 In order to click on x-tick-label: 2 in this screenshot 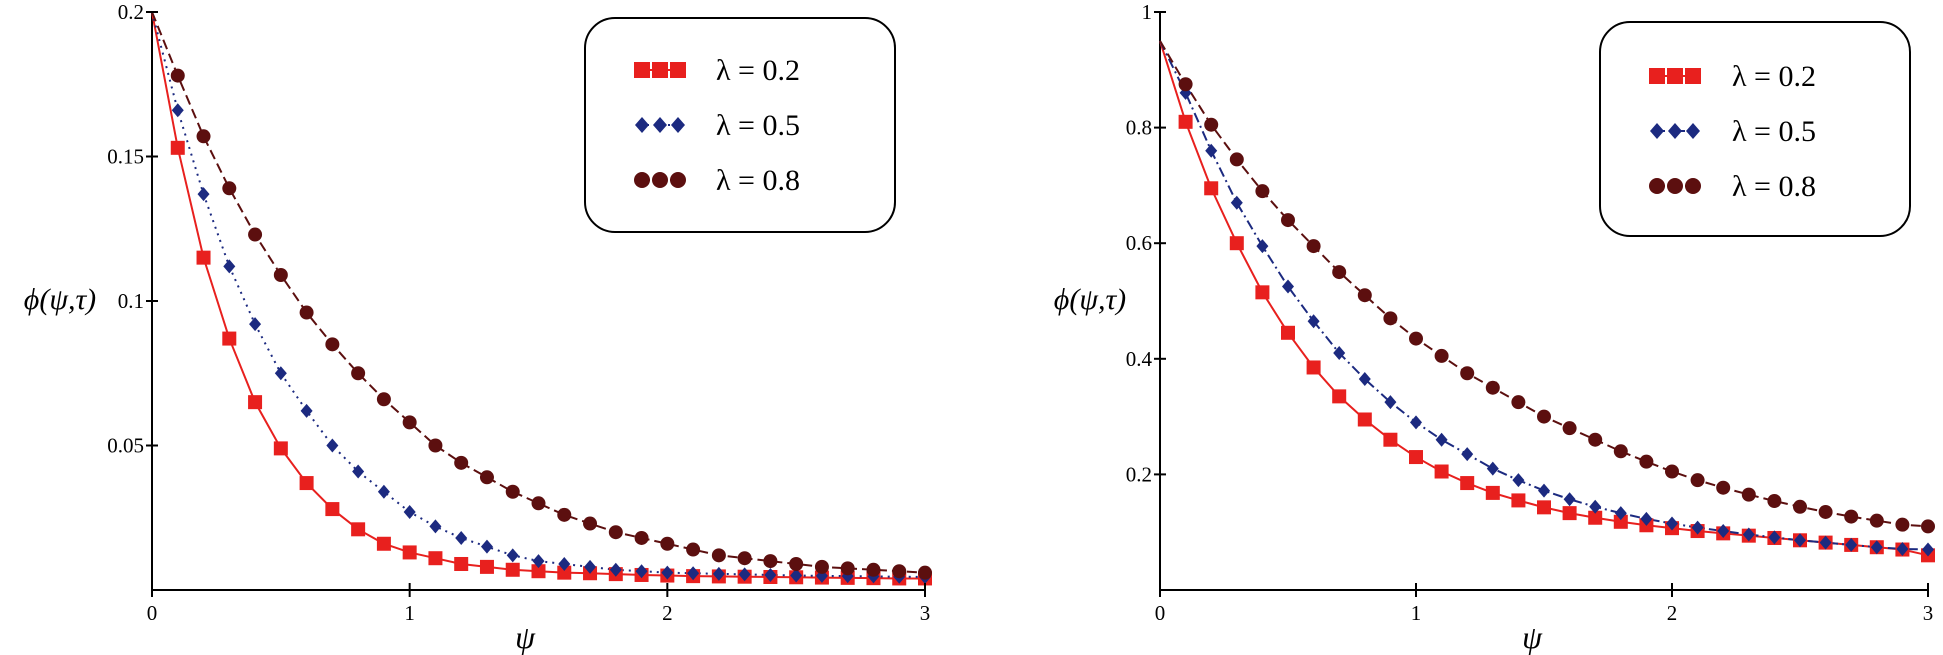, I will do `click(1672, 613)`.